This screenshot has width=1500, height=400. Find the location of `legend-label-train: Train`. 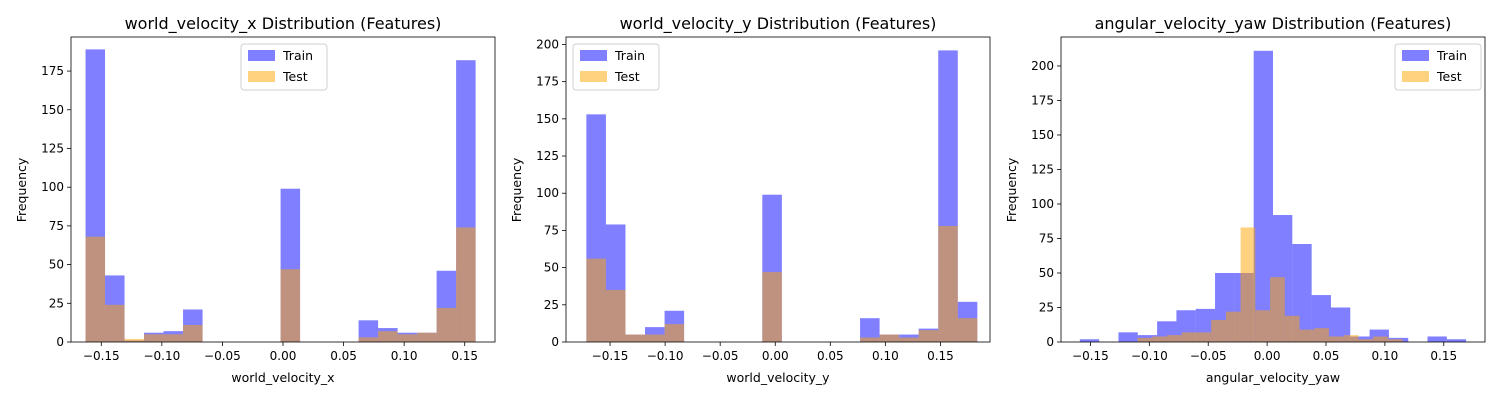

legend-label-train: Train is located at coordinates (1451, 55).